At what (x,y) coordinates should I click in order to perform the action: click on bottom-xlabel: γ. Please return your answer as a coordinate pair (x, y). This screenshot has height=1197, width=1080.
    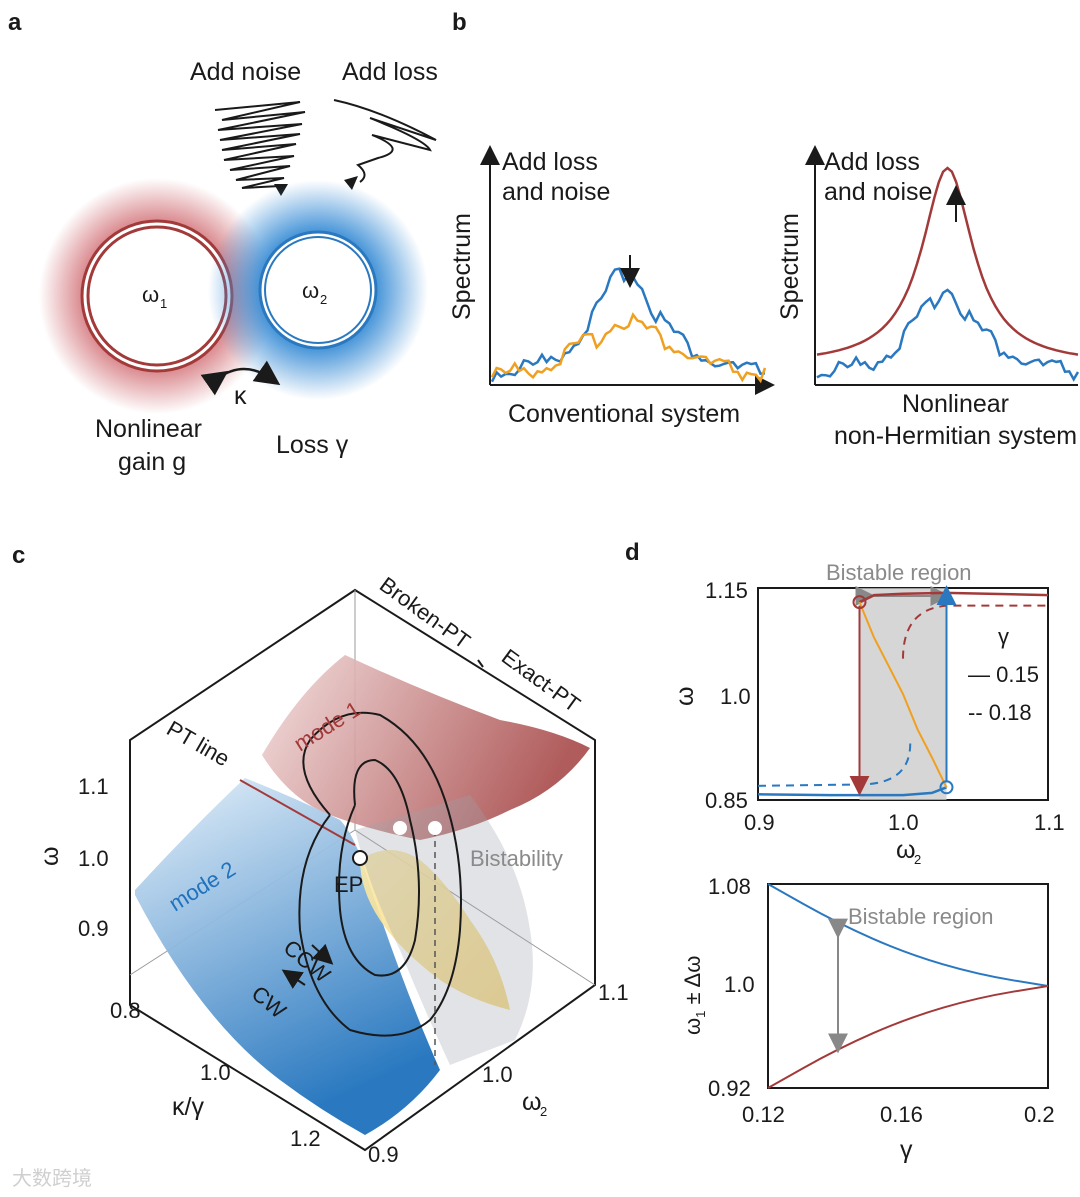
    Looking at the image, I should click on (906, 1150).